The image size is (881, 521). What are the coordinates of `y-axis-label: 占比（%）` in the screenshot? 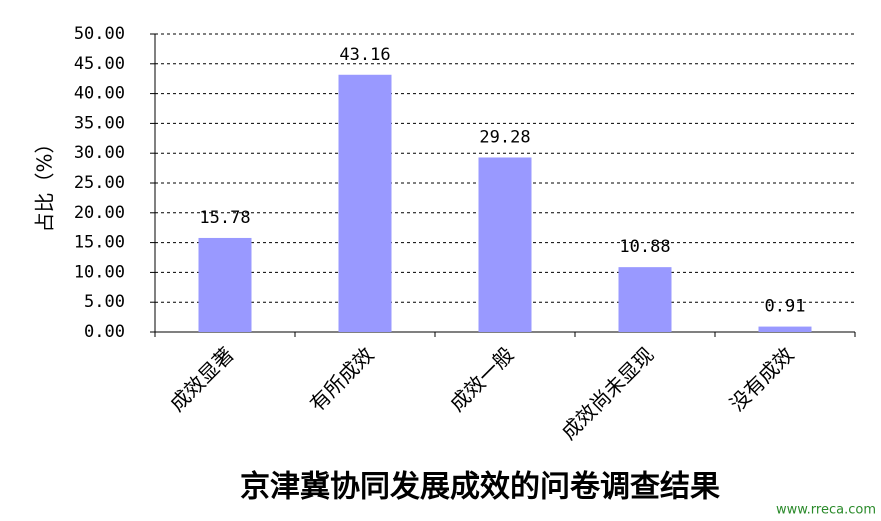 It's located at (45, 182).